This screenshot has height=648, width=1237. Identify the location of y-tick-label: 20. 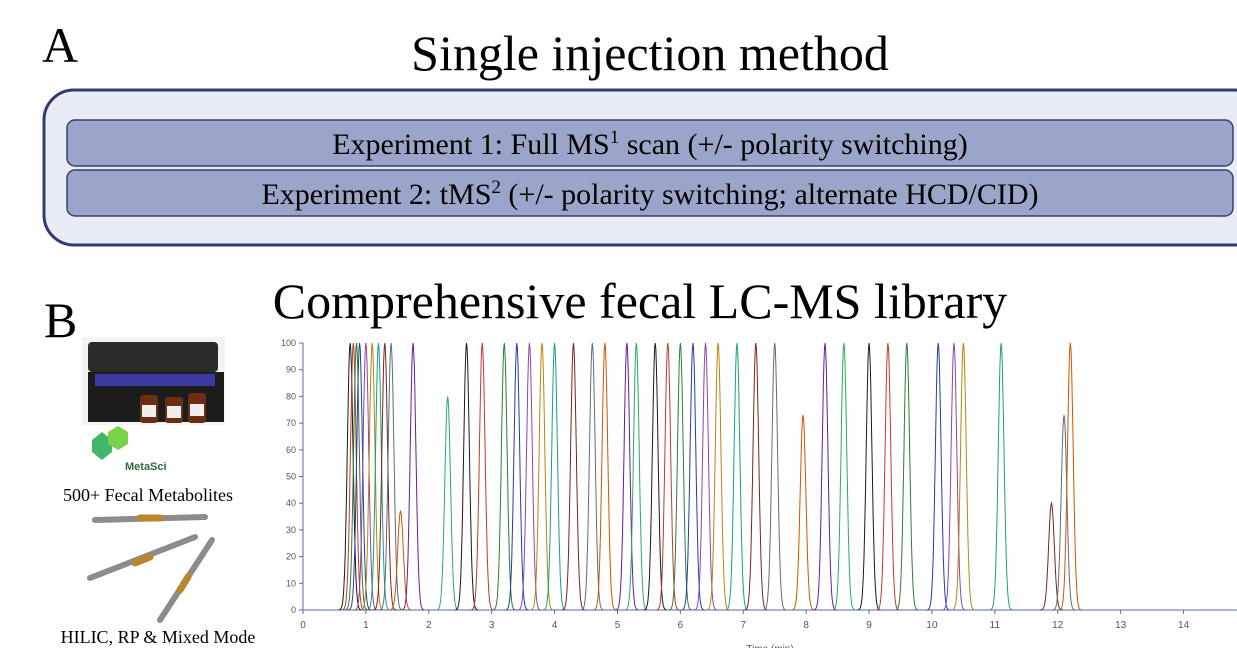
(291, 557).